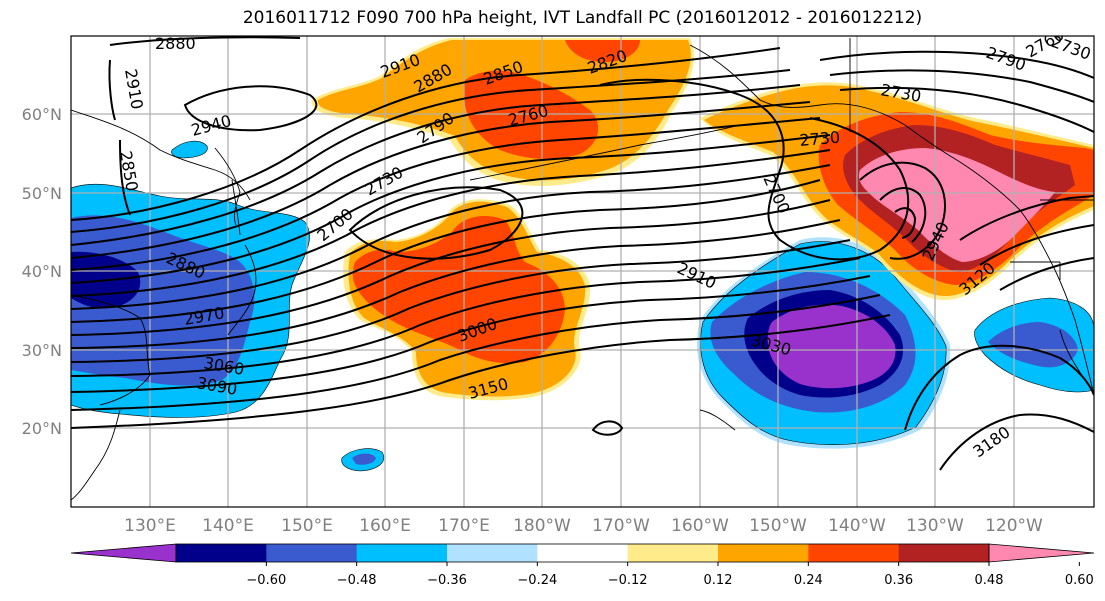  I want to click on shade-west-blue, so click(163, 300).